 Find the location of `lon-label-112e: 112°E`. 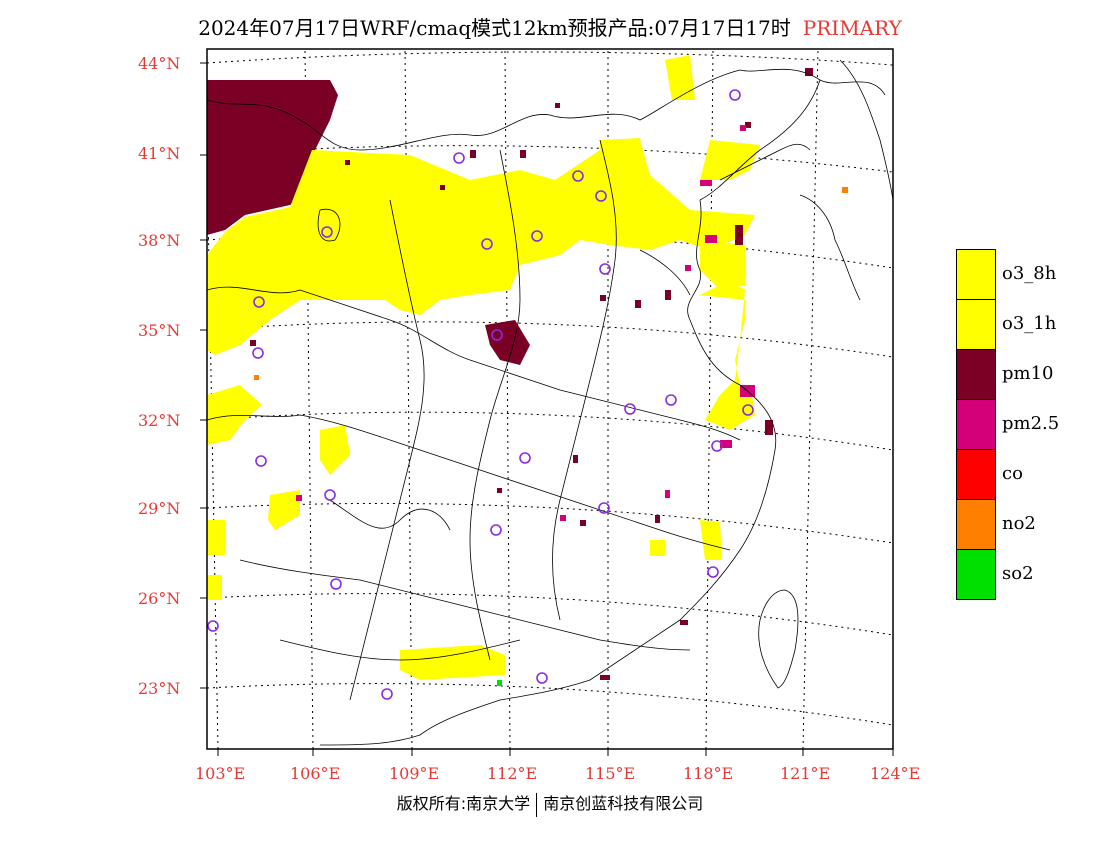

lon-label-112e: 112°E is located at coordinates (512, 773).